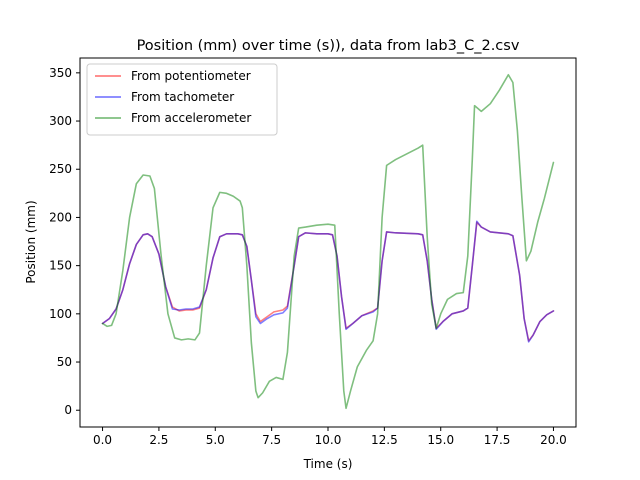 This screenshot has height=480, width=640. Describe the element at coordinates (31, 241) in the screenshot. I see `y-axis-title: Position (mm)` at that location.